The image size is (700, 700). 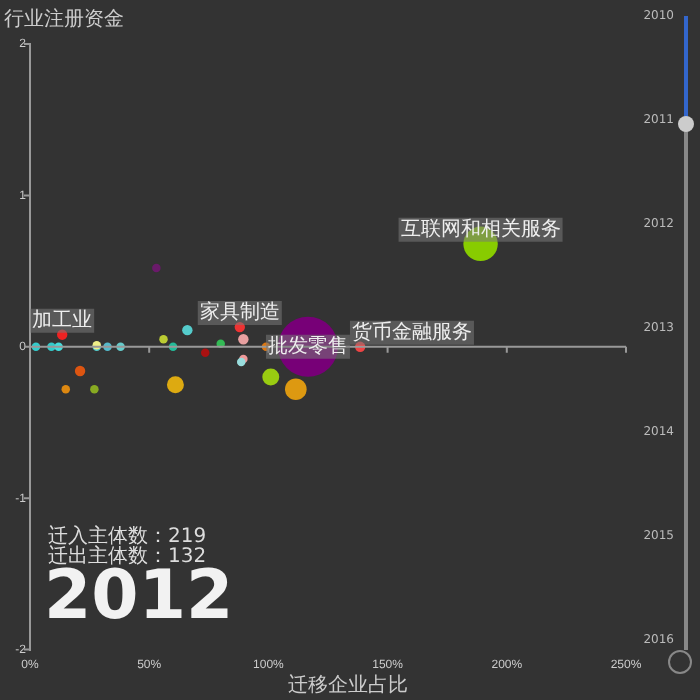 What do you see at coordinates (480, 229) in the screenshot?
I see `annotation: 互联网和相关服务` at bounding box center [480, 229].